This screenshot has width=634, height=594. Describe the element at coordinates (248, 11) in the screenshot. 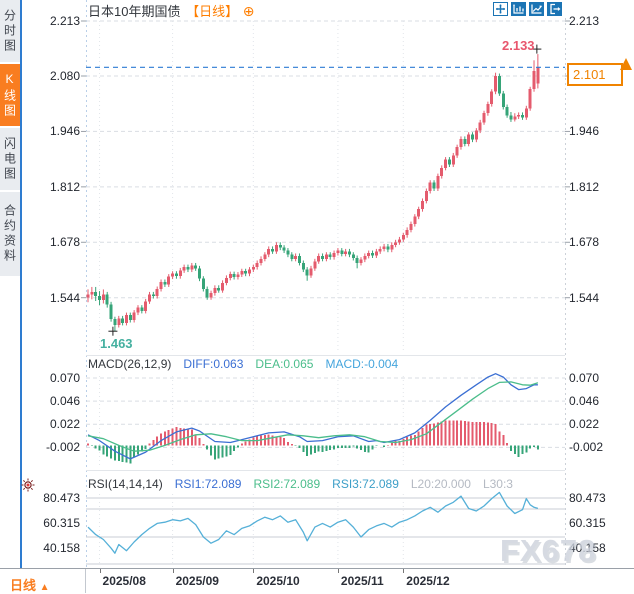

I see `add-indicator-icon: ⊕` at that location.